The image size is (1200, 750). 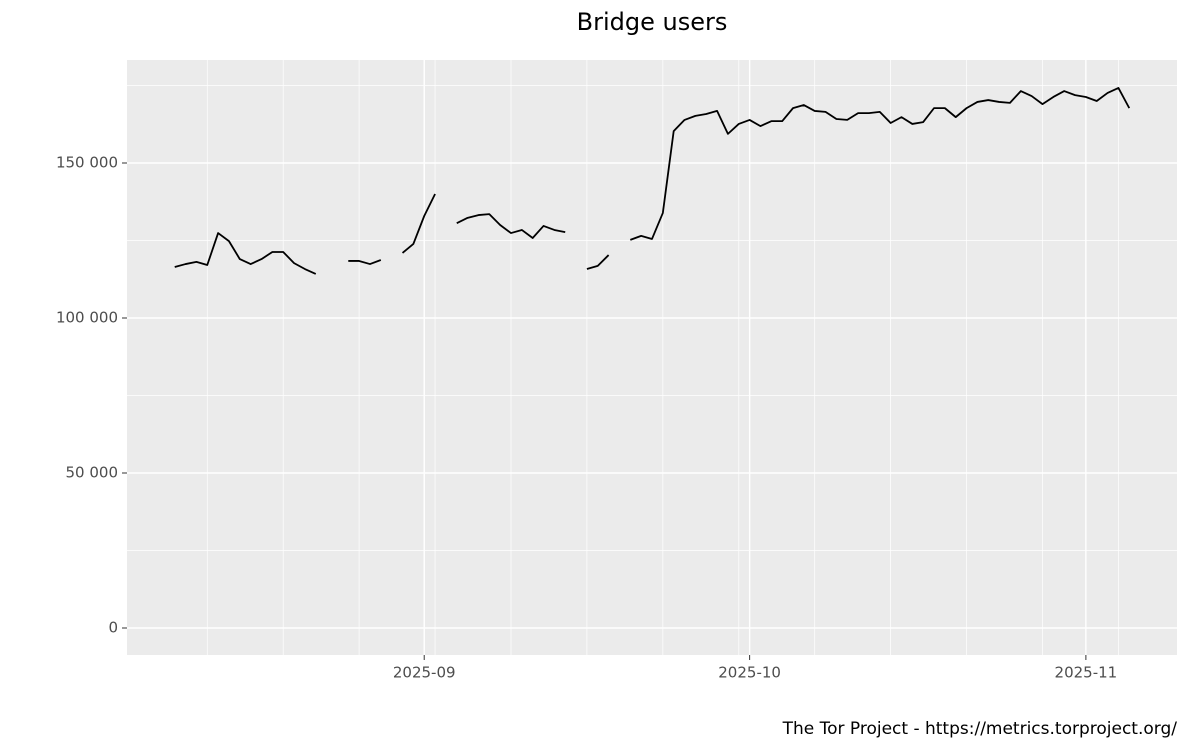 I want to click on chart-title: Bridge users, so click(x=652, y=22).